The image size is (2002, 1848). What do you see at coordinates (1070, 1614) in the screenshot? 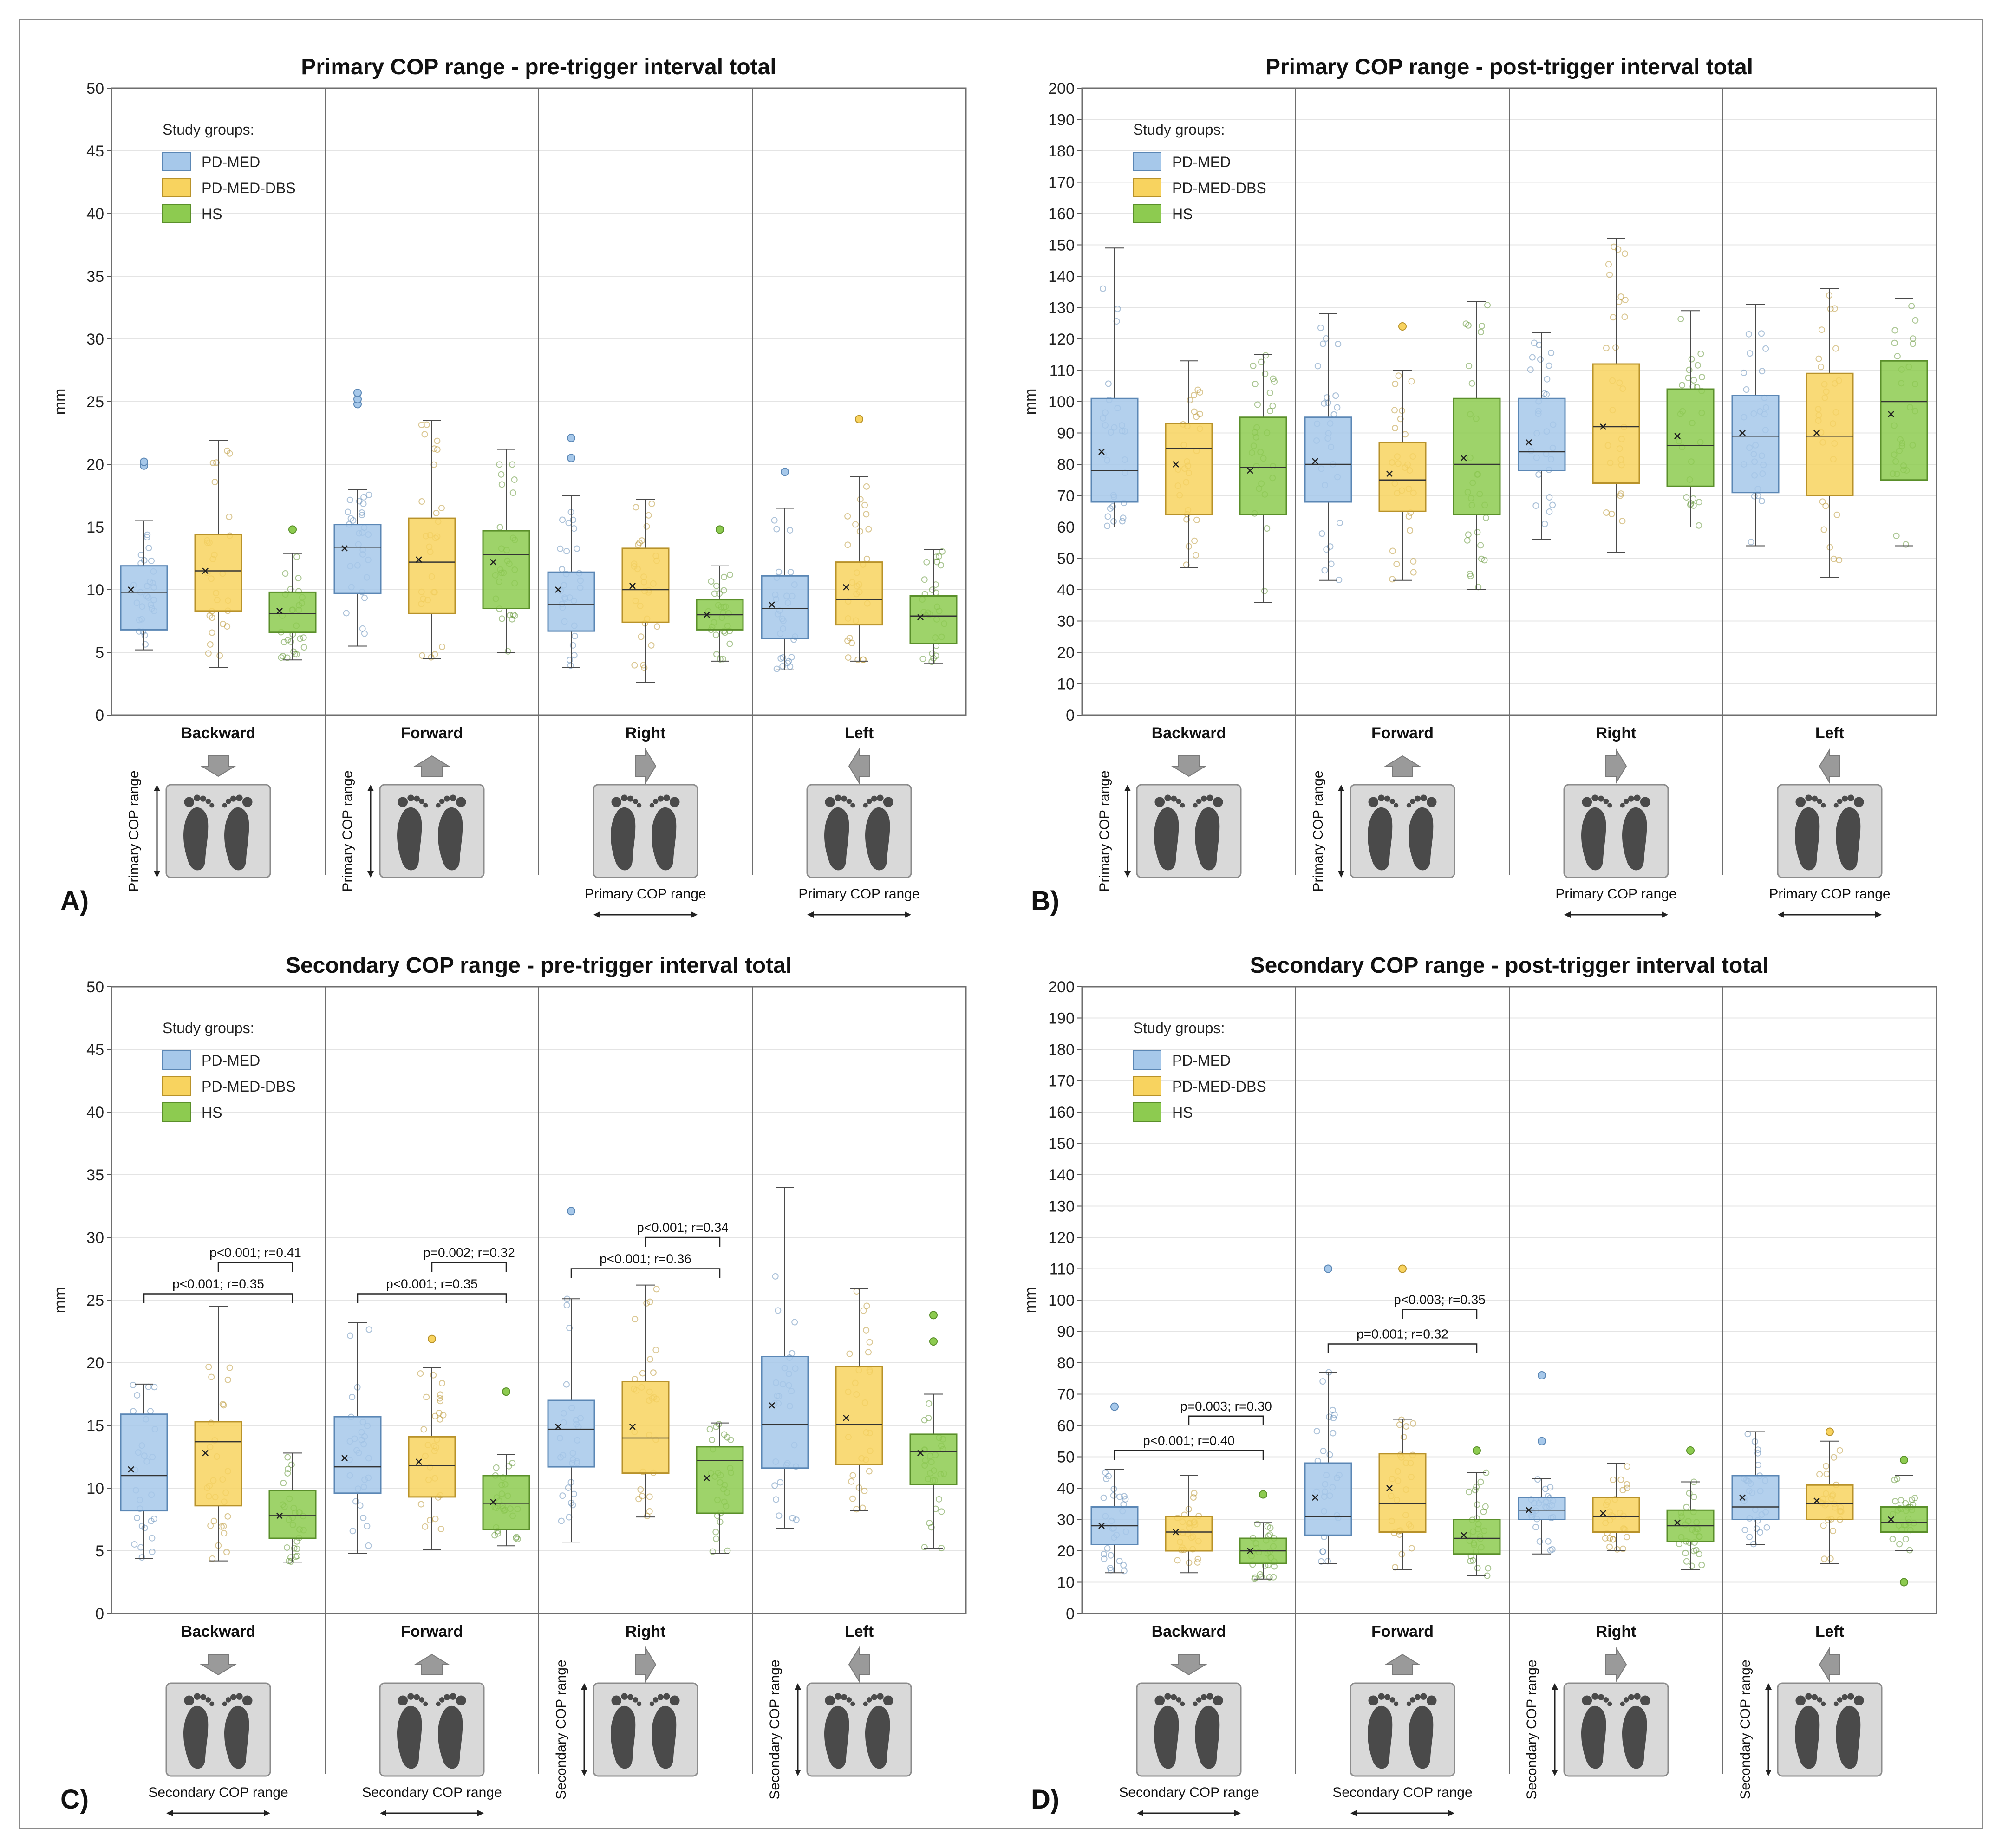
I see `y-tick-label: 0` at bounding box center [1070, 1614].